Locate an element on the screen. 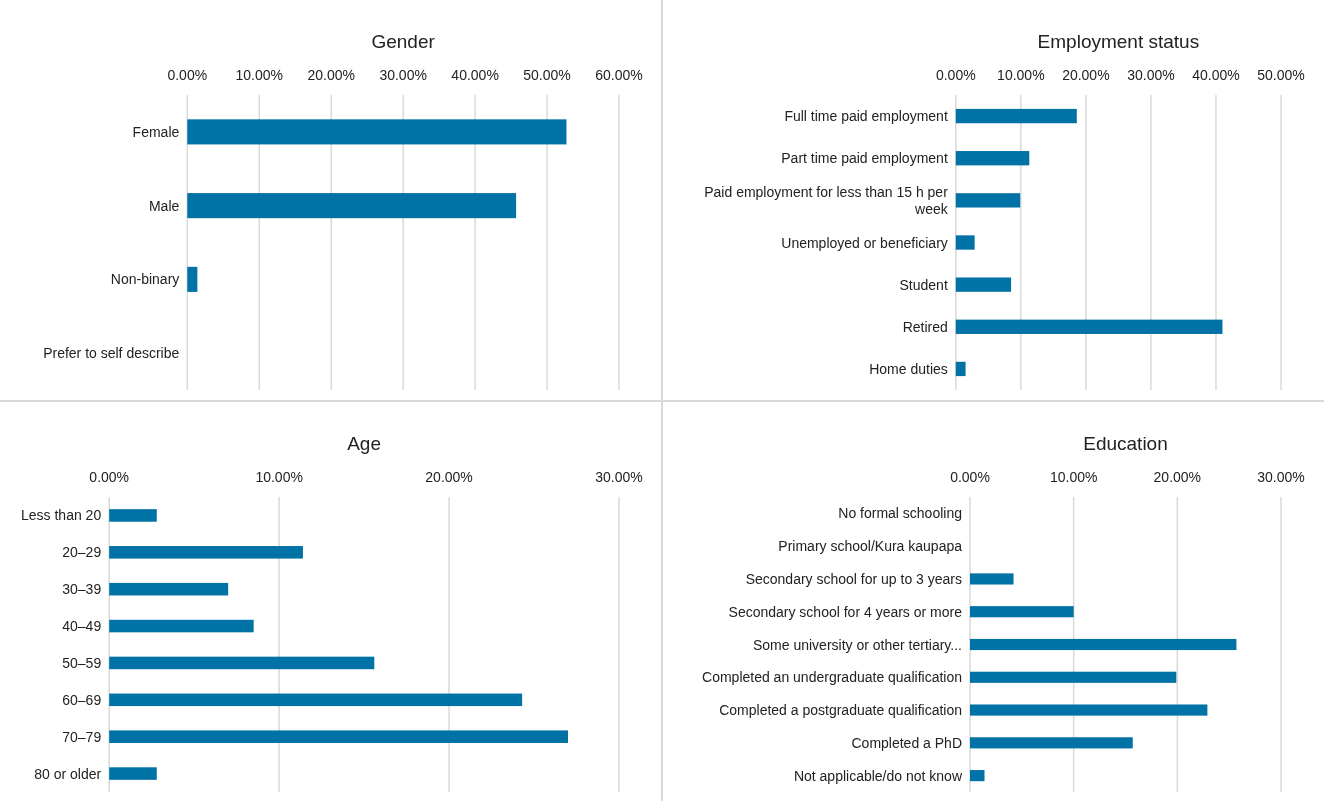 The height and width of the screenshot is (801, 1324). chart-title: Age is located at coordinates (364, 443).